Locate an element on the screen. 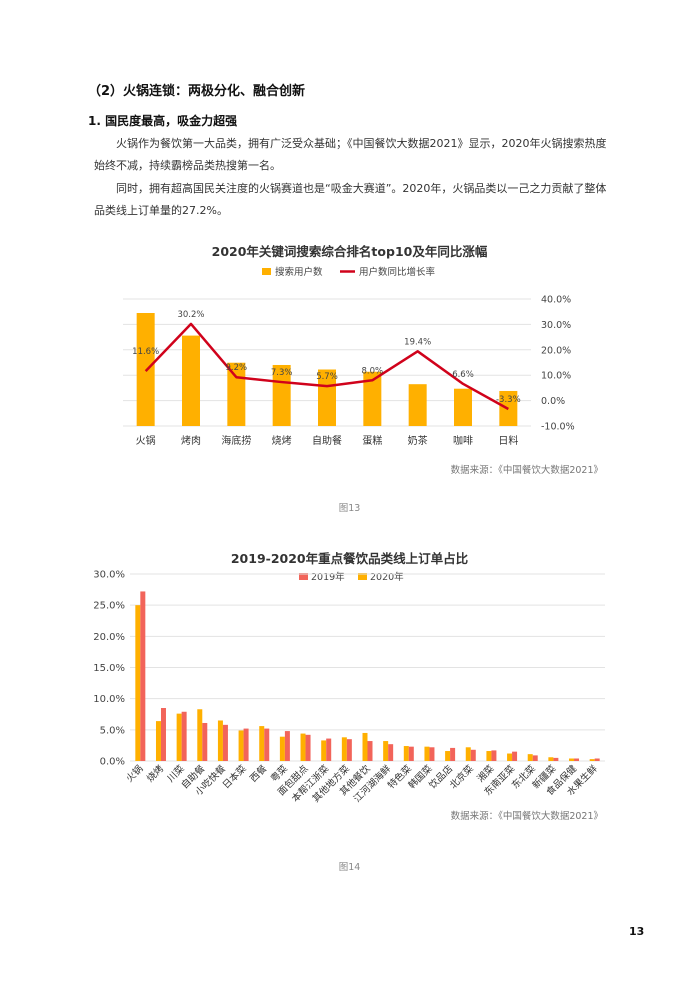 Image resolution: width=699 pixels, height=982 pixels. y2-tick-label: 20.0% is located at coordinates (556, 350).